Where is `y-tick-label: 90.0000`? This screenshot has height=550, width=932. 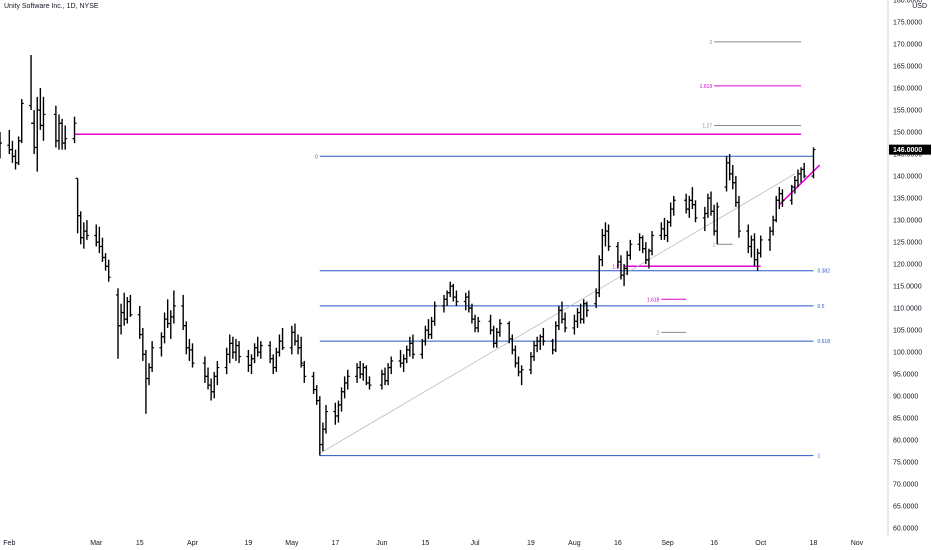 y-tick-label: 90.0000 is located at coordinates (905, 397).